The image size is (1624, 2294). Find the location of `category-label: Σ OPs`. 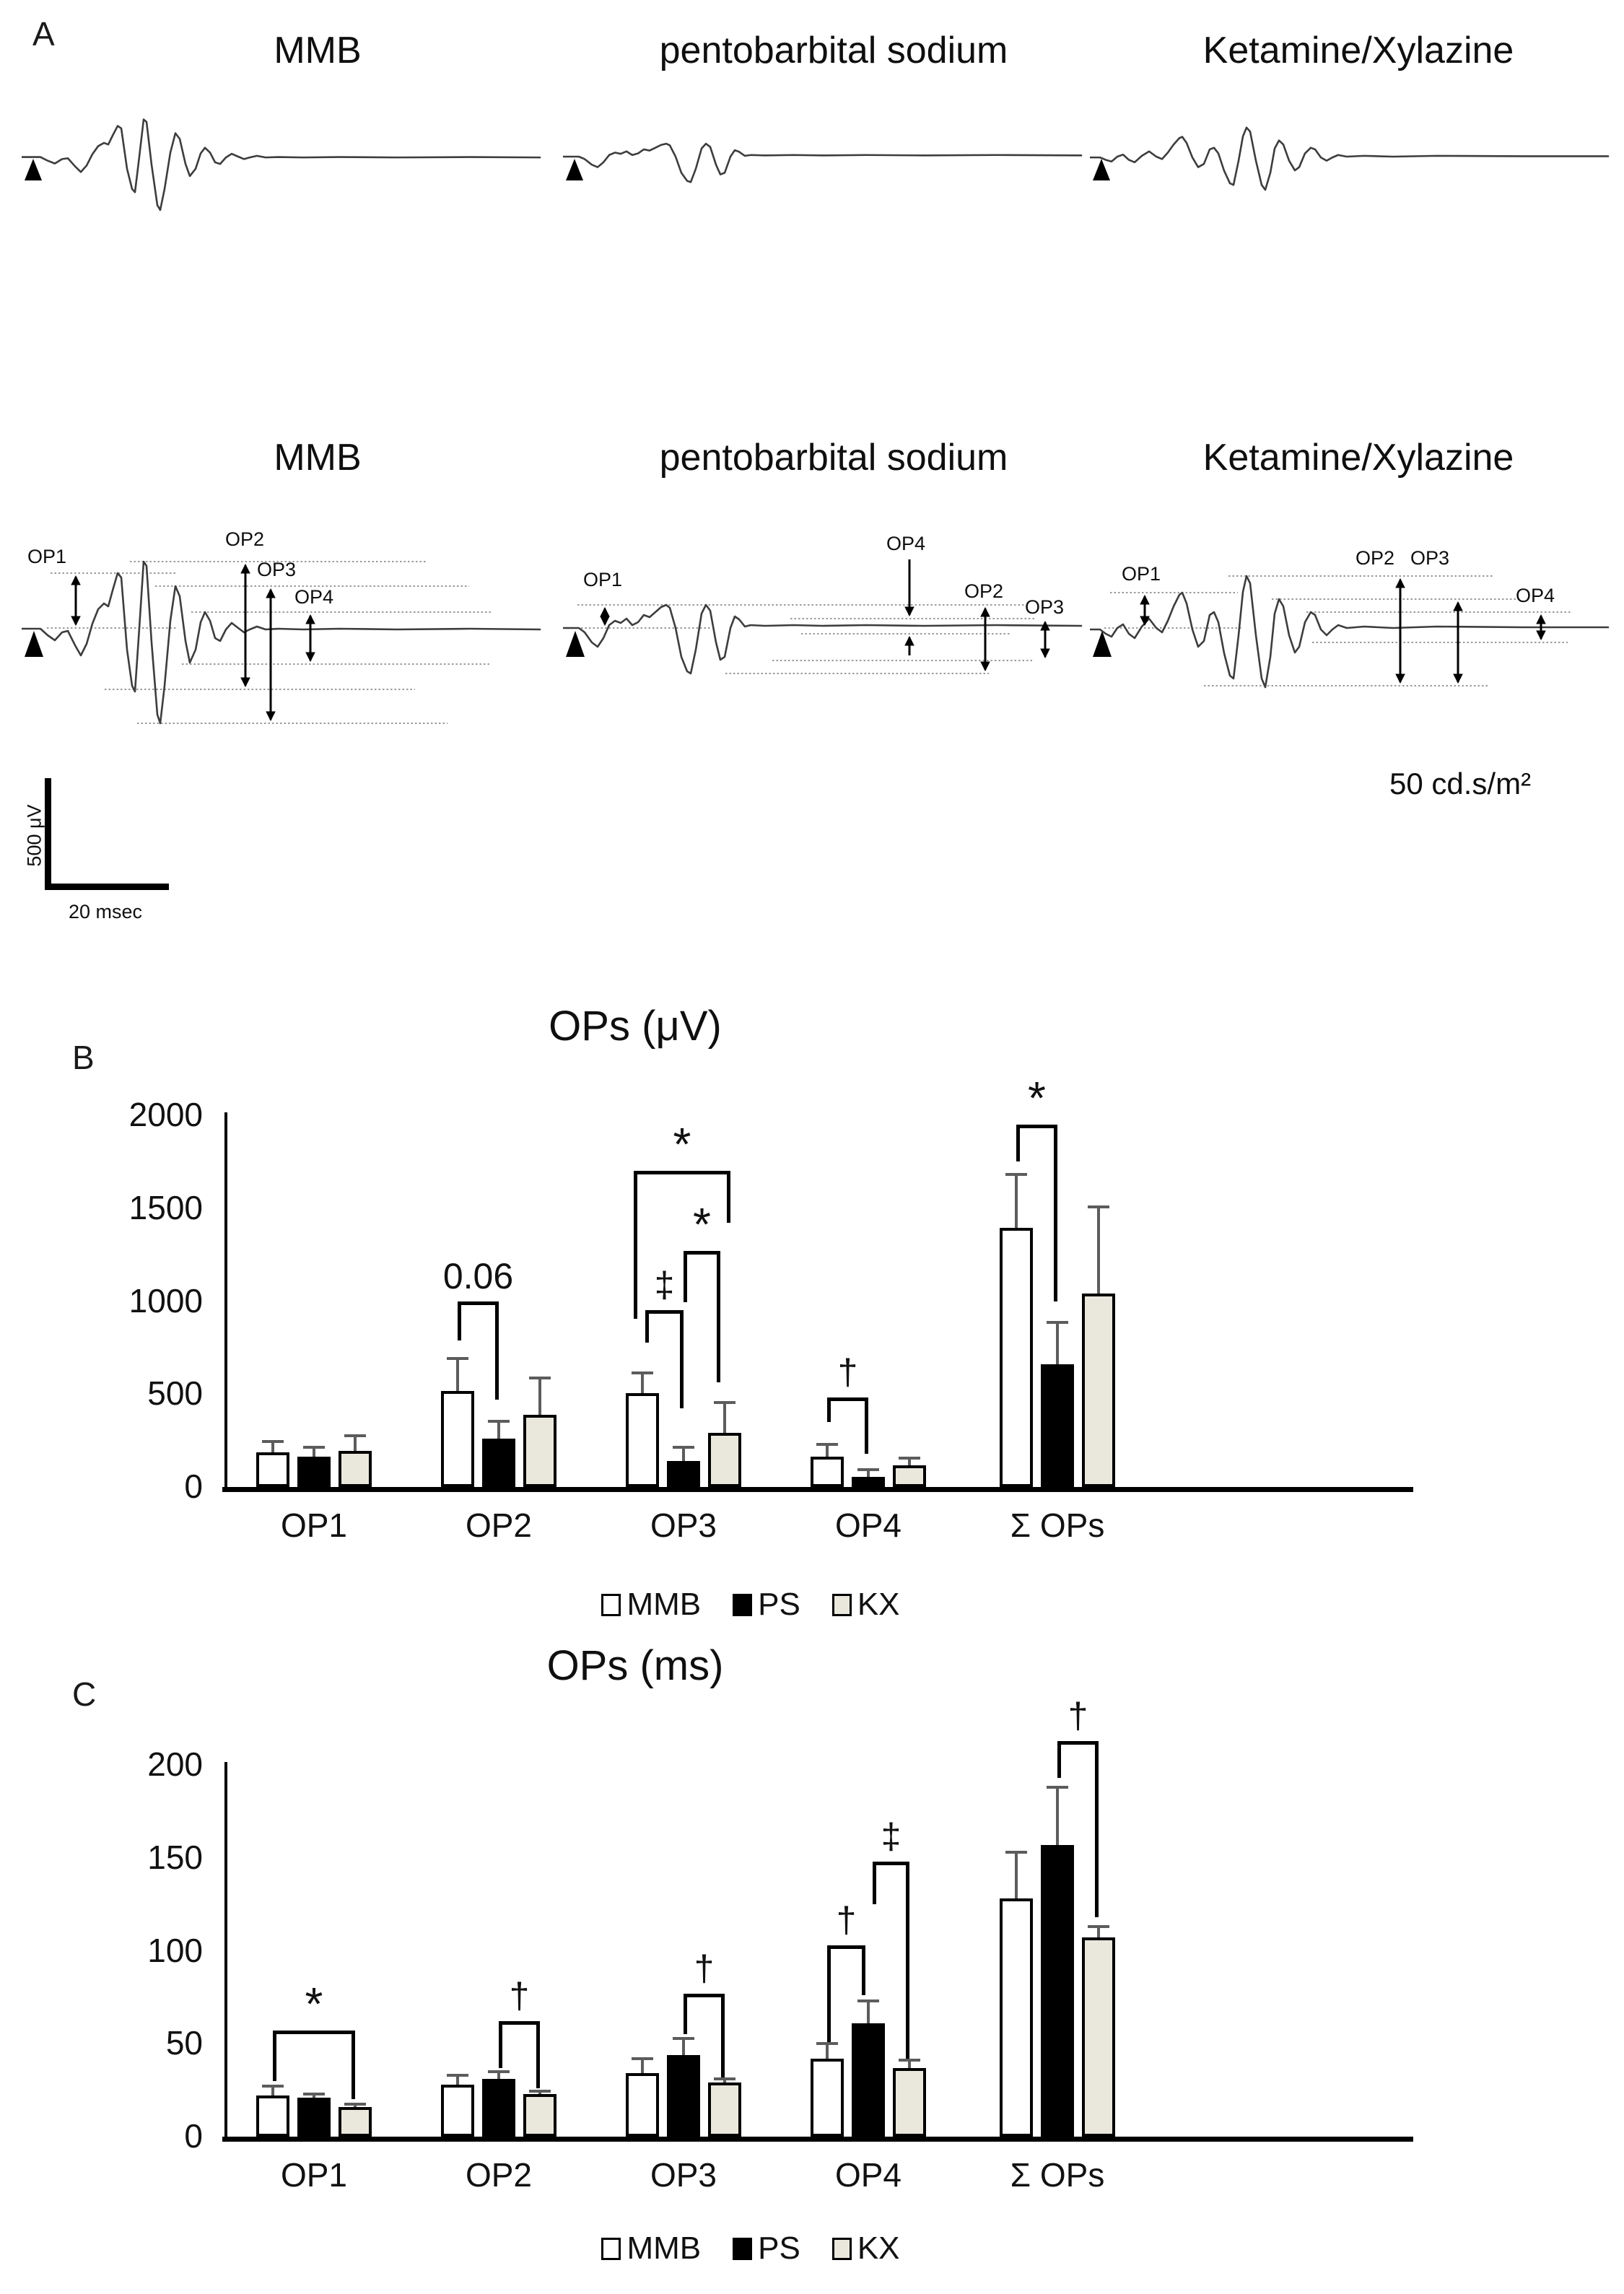

category-label: Σ OPs is located at coordinates (1057, 2175).